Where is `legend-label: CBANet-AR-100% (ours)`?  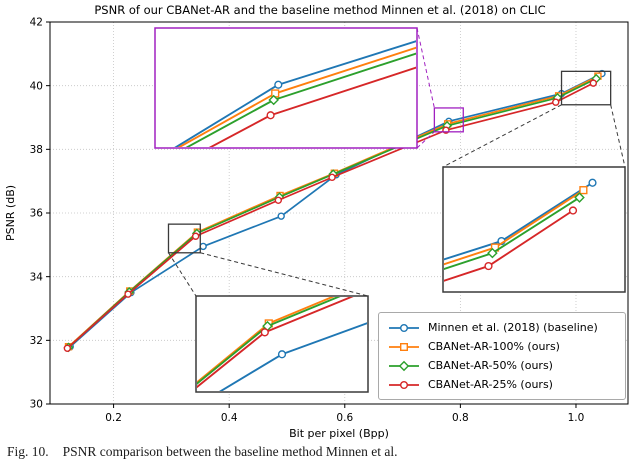
legend-label: CBANet-AR-100% (ours) is located at coordinates (494, 346).